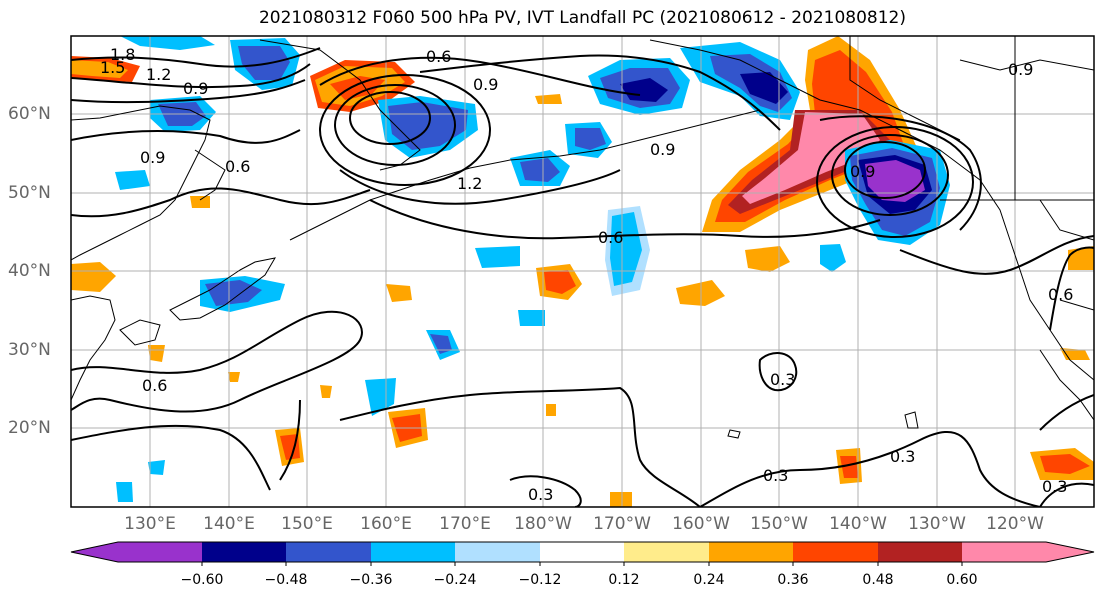 Image resolution: width=1105 pixels, height=601 pixels. I want to click on lat-label-50n: 50°N, so click(29, 193).